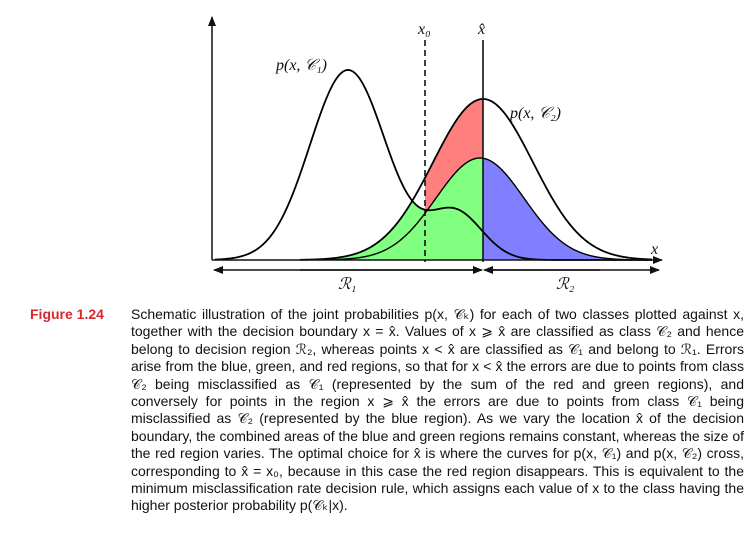 This screenshot has height=546, width=753. I want to click on xhat-label: x̂, so click(481, 29).